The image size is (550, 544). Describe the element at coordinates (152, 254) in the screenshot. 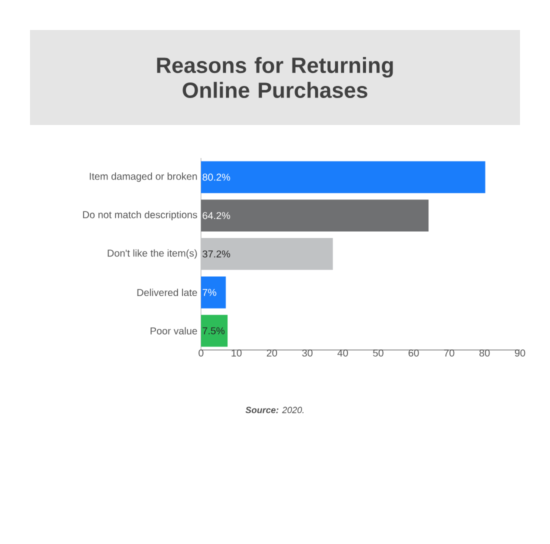

I see `y-tick-label: Don't like the item(s)` at that location.